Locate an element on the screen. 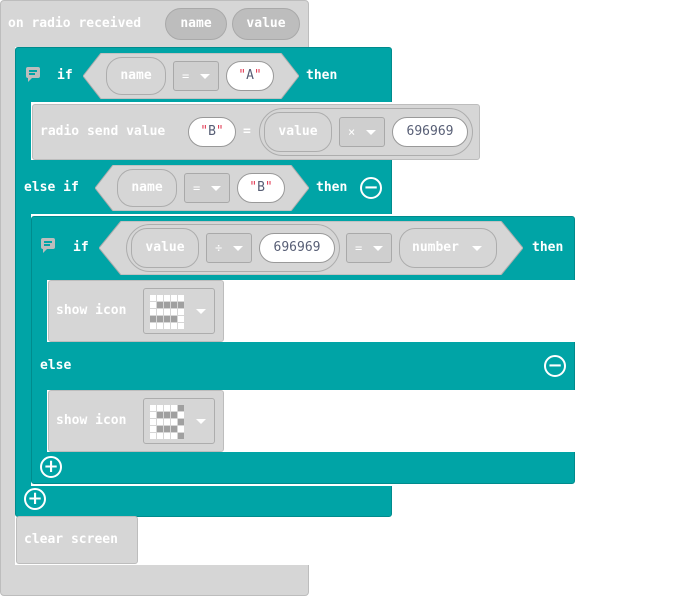 Image resolution: width=679 pixels, height=596 pixels. if1-string-value: A is located at coordinates (250, 75).